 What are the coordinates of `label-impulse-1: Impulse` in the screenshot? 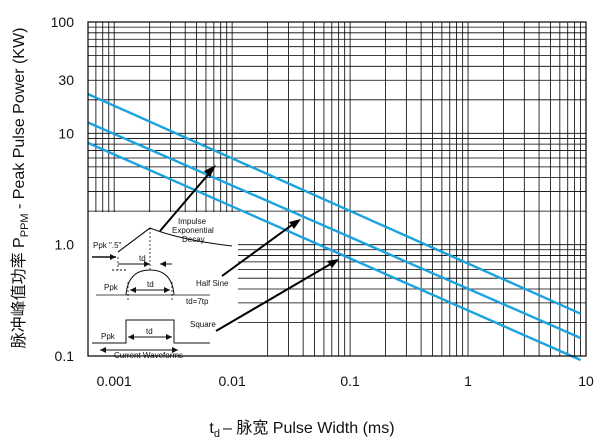 It's located at (192, 221).